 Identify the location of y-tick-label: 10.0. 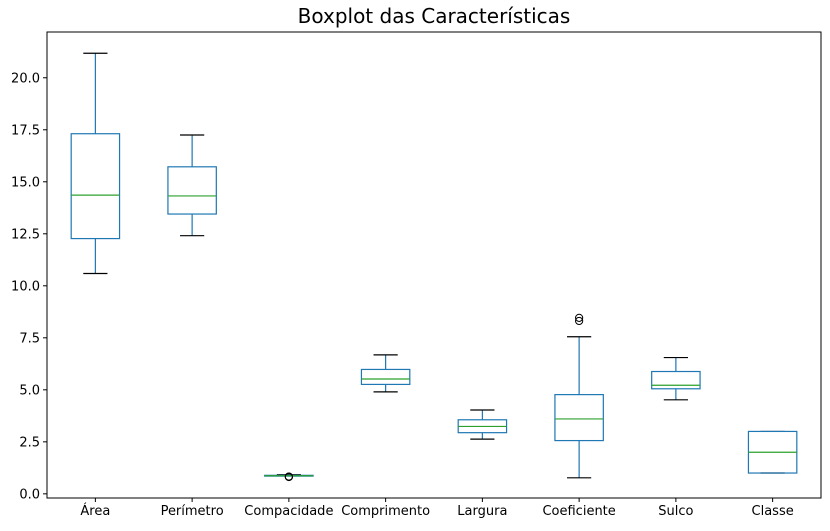
(25, 286).